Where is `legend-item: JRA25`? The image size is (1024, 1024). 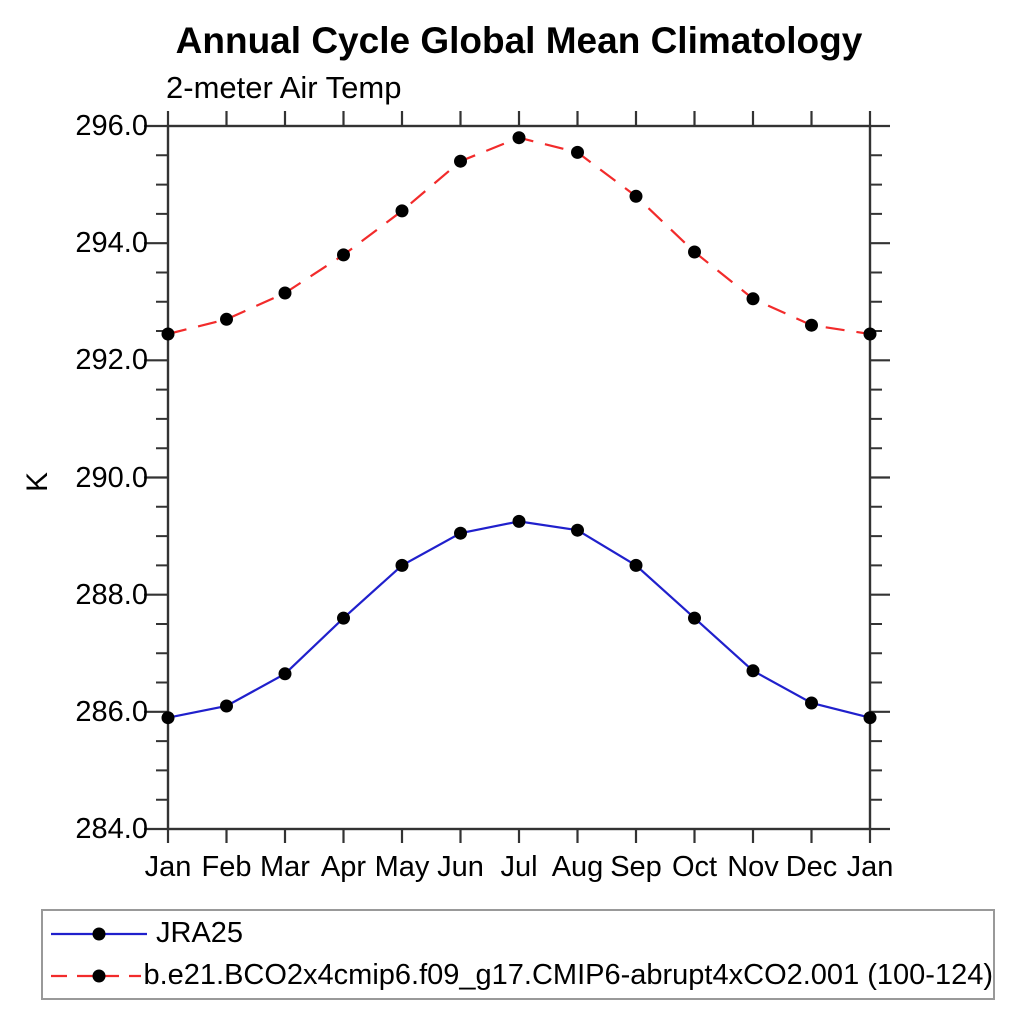 legend-item: JRA25 is located at coordinates (521, 934).